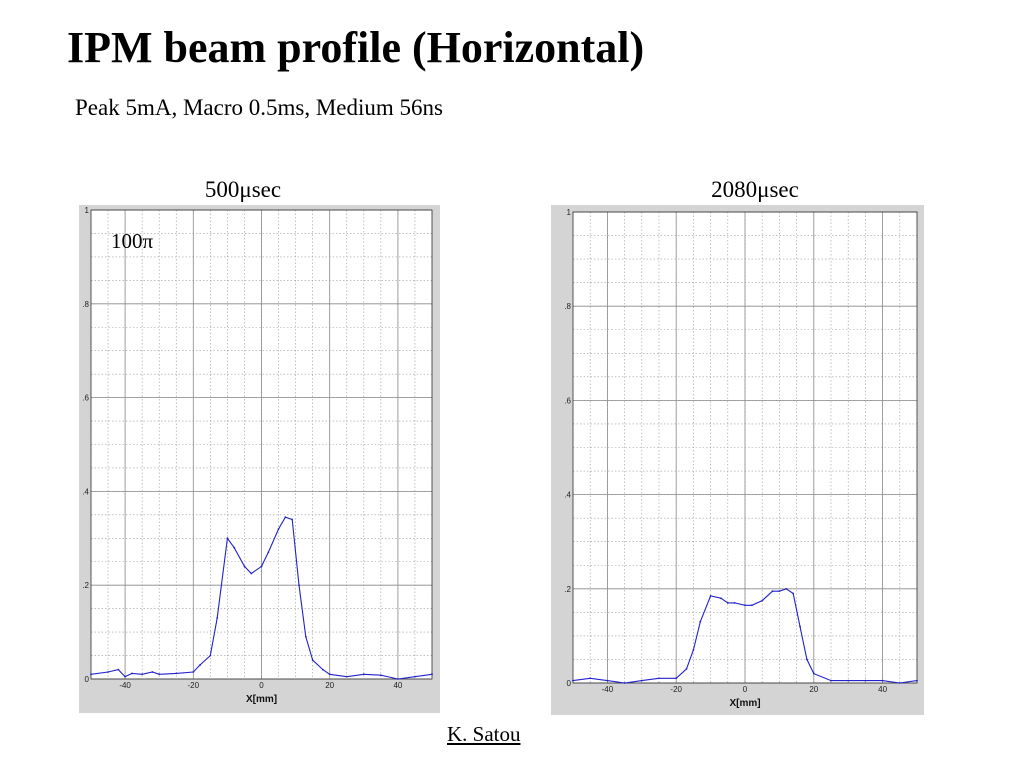 This screenshot has width=1024, height=768. What do you see at coordinates (484, 734) in the screenshot?
I see `author-credit: K. Satou` at bounding box center [484, 734].